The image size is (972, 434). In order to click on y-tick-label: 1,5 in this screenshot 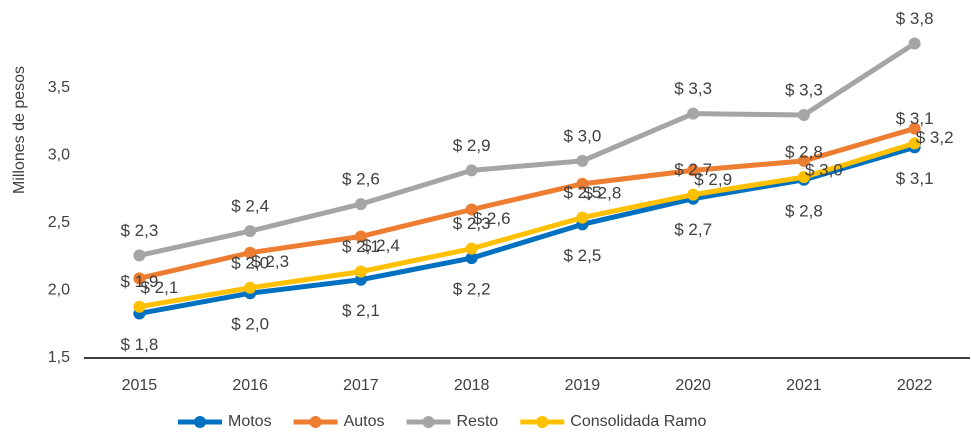, I will do `click(59, 357)`.